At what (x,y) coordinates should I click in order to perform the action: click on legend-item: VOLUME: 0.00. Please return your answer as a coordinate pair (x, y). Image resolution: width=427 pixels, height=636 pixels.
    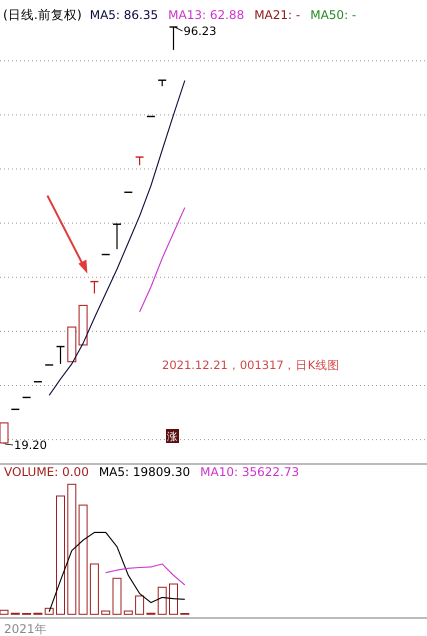
    Looking at the image, I should click on (46, 472).